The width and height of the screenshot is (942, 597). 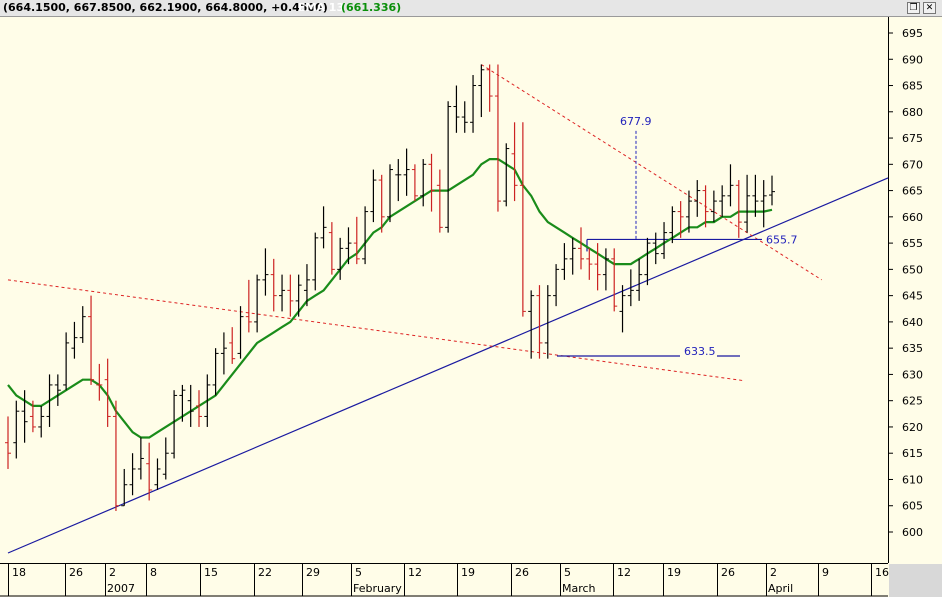 What do you see at coordinates (313, 572) in the screenshot?
I see `x-tick-label: 29` at bounding box center [313, 572].